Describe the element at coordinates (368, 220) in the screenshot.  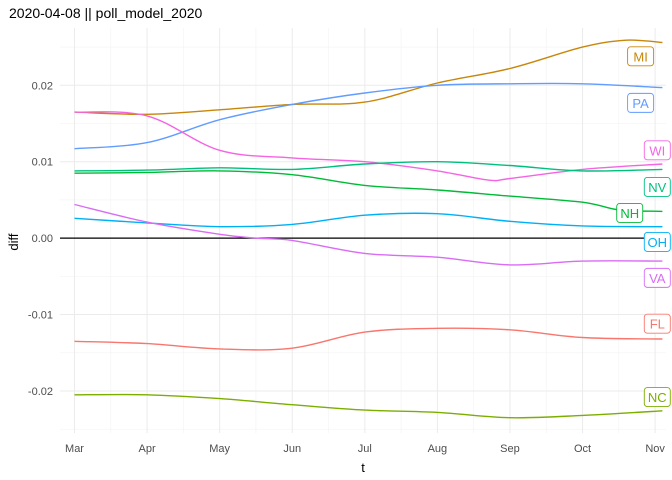
I see `series-line-oh` at that location.